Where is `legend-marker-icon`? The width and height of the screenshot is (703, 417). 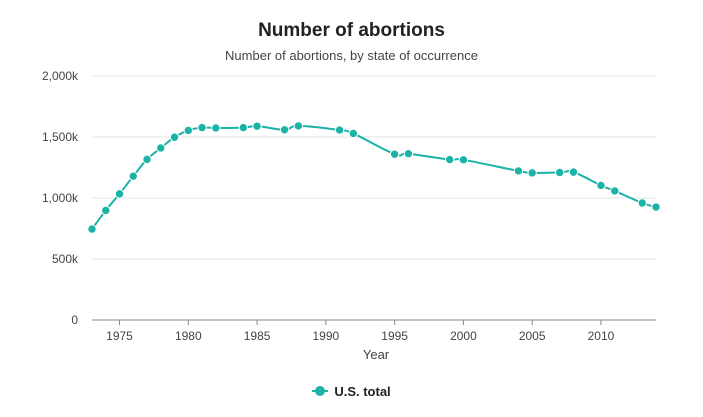 legend-marker-icon is located at coordinates (320, 391).